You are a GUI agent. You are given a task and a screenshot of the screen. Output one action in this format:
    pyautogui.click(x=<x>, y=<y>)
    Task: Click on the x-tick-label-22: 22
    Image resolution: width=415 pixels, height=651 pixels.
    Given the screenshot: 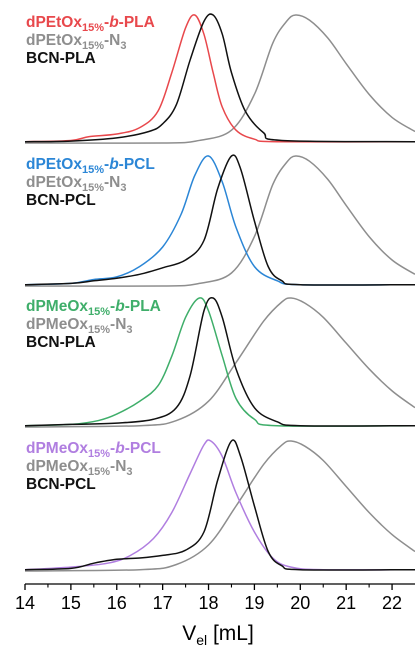 What is the action you would take?
    pyautogui.click(x=392, y=603)
    